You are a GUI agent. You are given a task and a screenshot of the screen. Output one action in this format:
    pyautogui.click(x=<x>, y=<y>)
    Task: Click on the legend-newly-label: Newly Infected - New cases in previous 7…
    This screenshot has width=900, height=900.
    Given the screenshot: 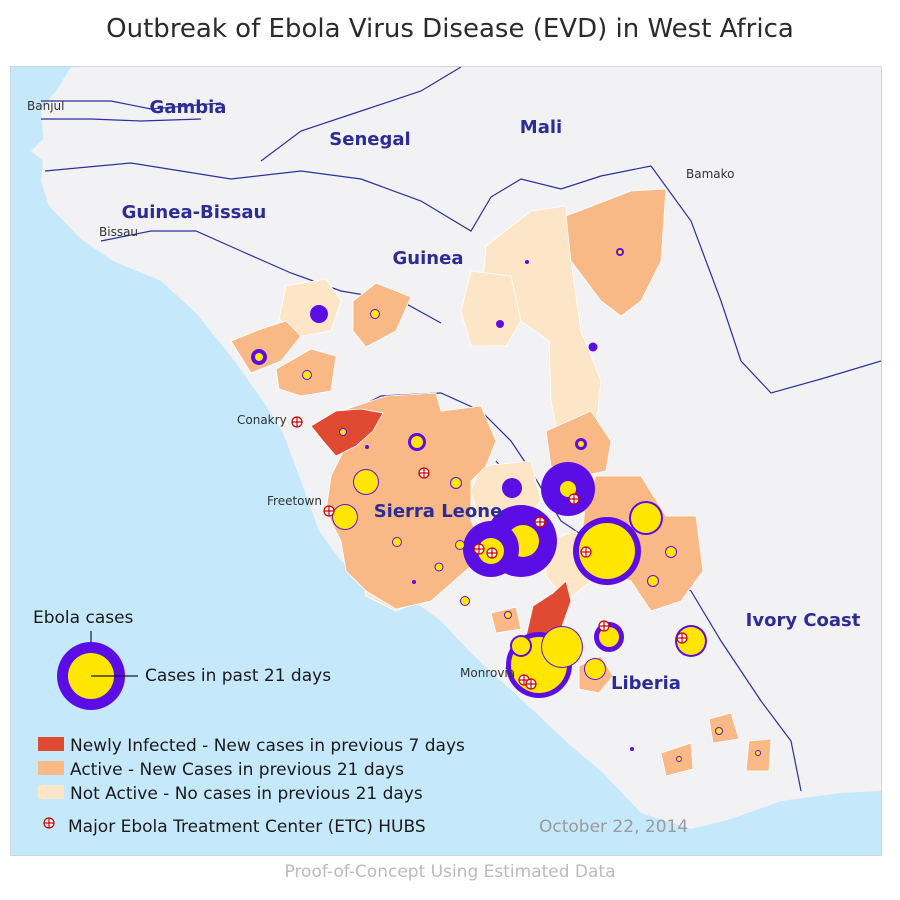 What is the action you would take?
    pyautogui.click(x=267, y=746)
    